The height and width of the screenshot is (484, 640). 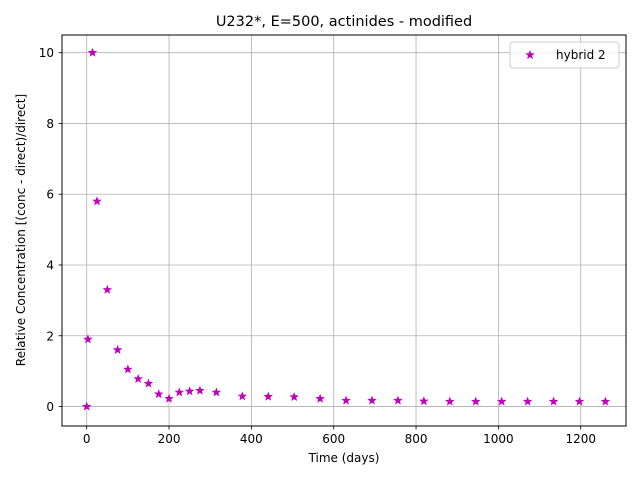 What do you see at coordinates (251, 439) in the screenshot?
I see `x-tick-label: 400` at bounding box center [251, 439].